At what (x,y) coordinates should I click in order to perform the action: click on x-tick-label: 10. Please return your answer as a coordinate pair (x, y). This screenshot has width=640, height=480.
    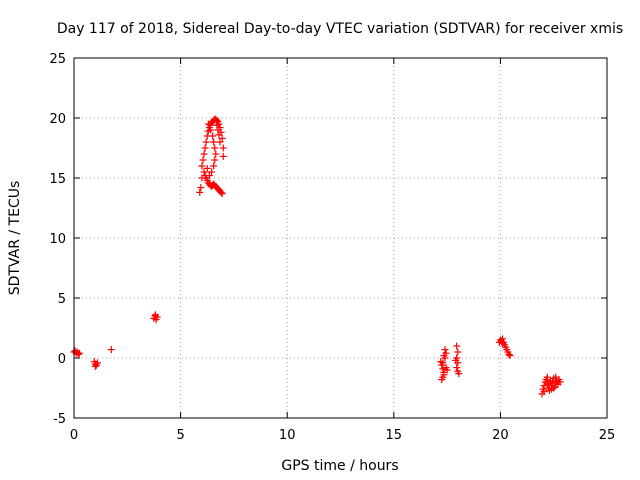
    Looking at the image, I should click on (287, 435).